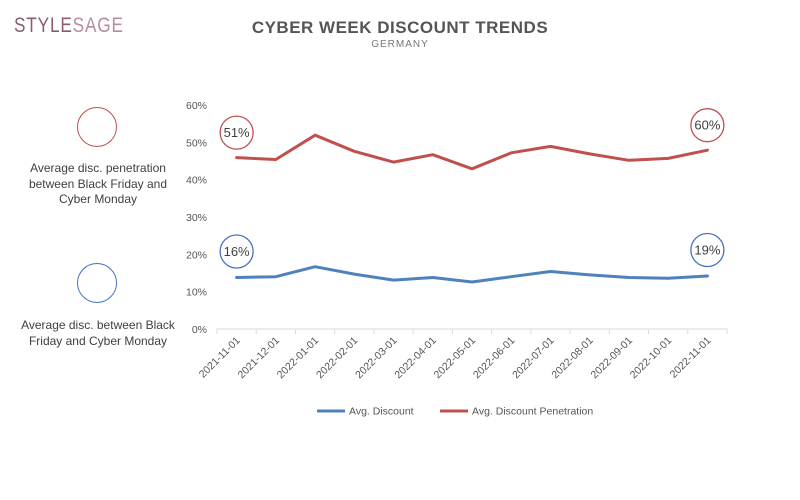  Describe the element at coordinates (199, 330) in the screenshot. I see `y-tick-label: 0%` at that location.